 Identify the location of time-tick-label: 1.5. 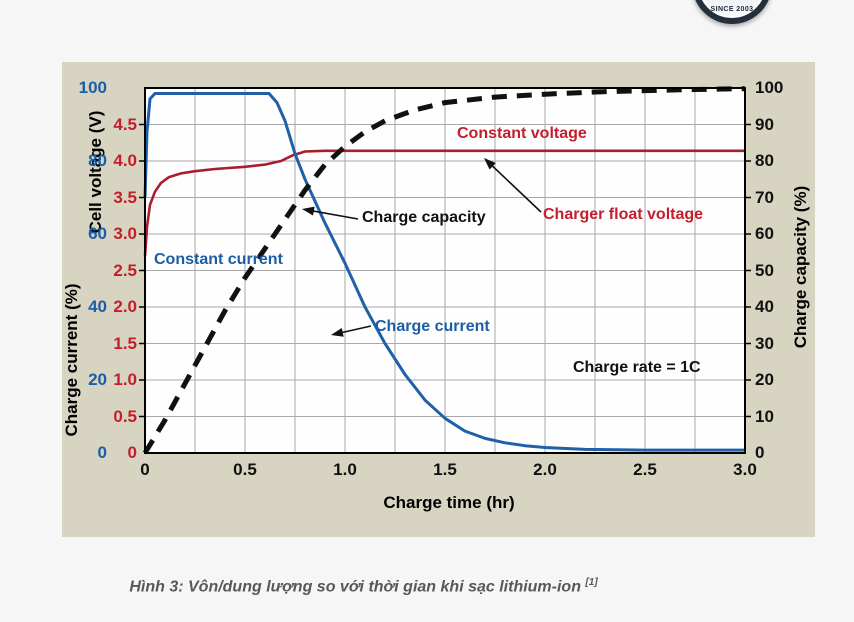
(445, 469).